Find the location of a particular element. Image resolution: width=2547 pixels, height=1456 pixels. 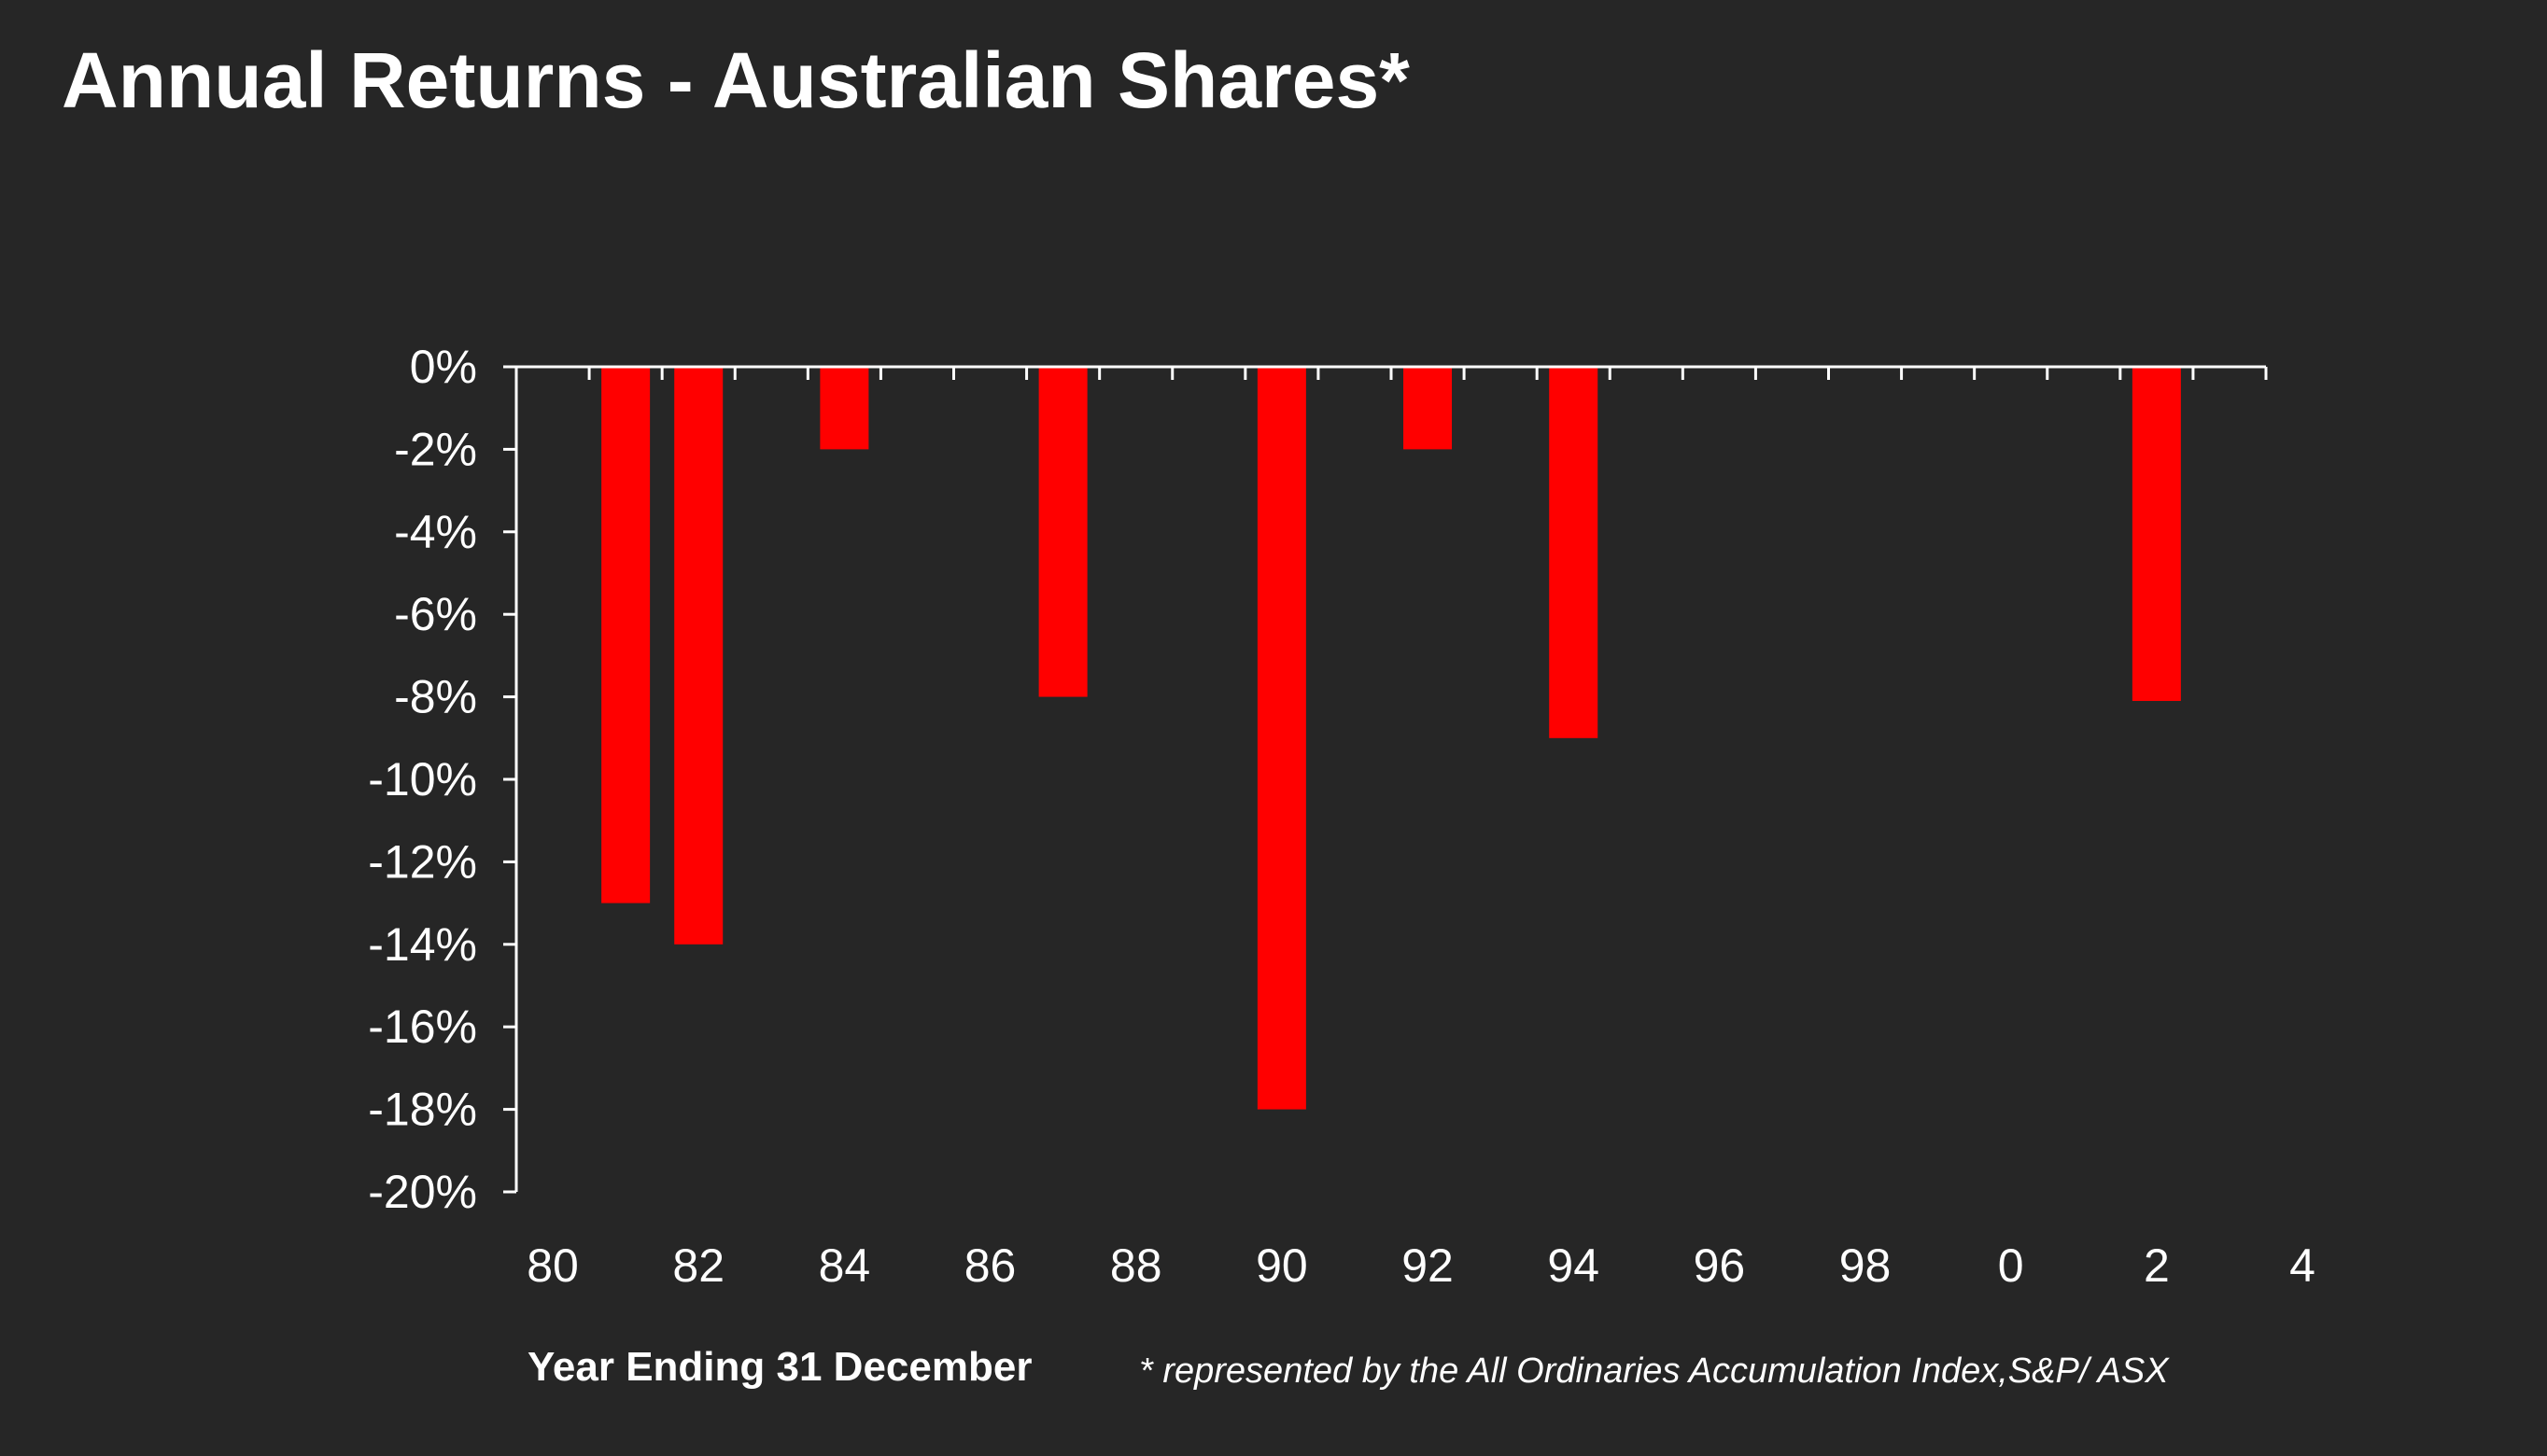

x-tick-label: 4 is located at coordinates (2302, 1265).